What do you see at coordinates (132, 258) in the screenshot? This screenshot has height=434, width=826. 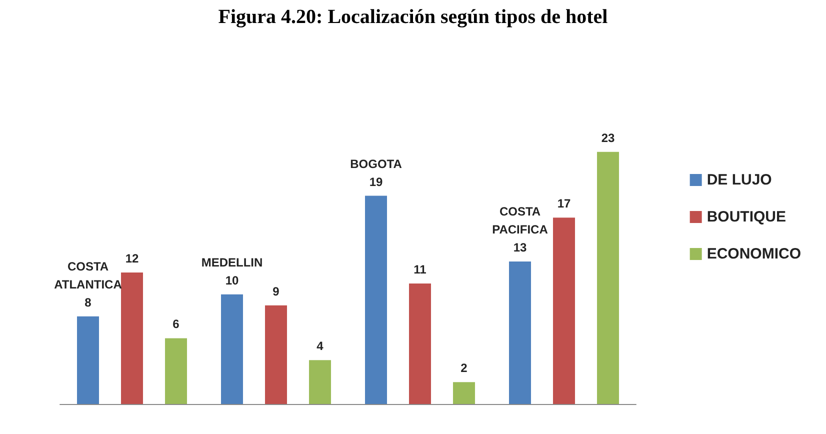 I see `data-label: 12` at bounding box center [132, 258].